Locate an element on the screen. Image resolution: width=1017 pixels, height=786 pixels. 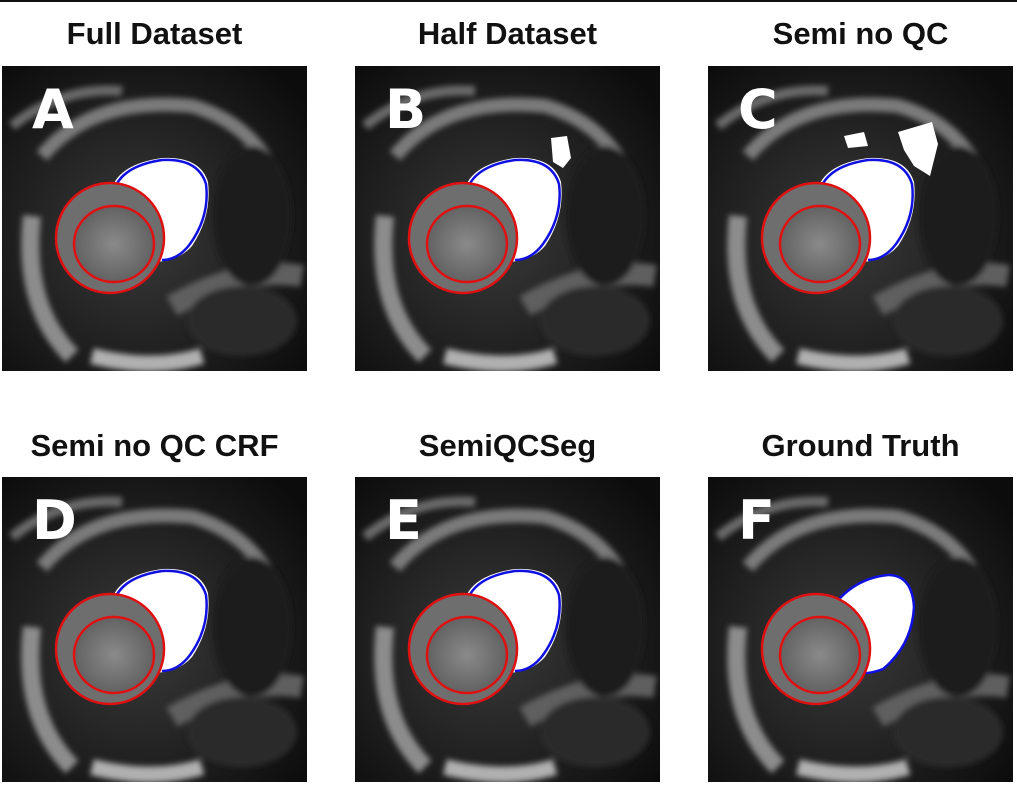
panel-title: Full Dataset is located at coordinates (154, 33).